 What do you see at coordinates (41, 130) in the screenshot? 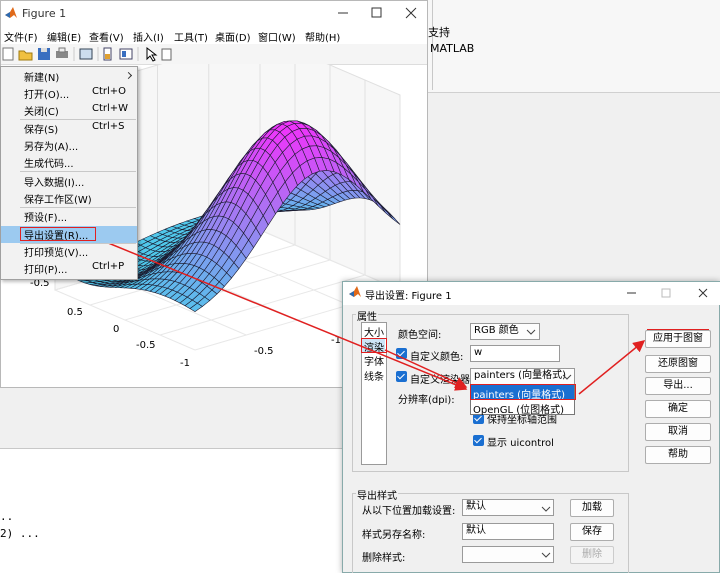
I see `menu-item: 保存(S)` at bounding box center [41, 130].